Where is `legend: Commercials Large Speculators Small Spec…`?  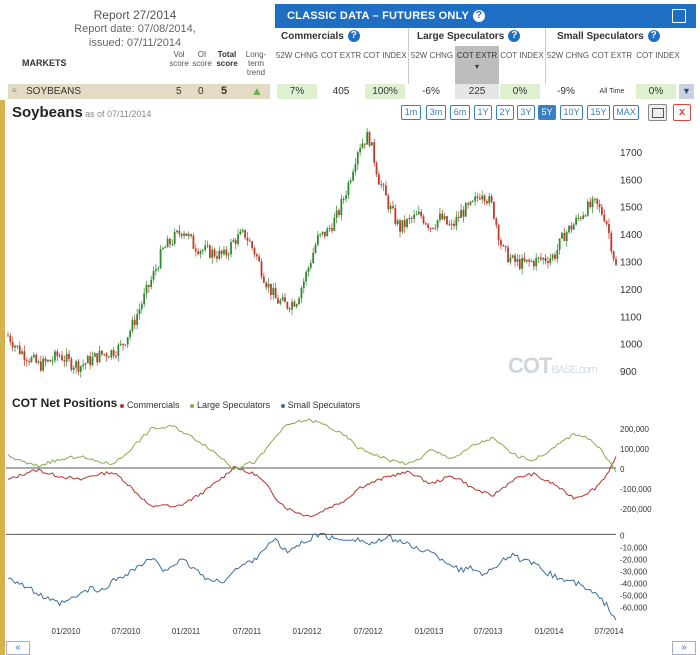
legend: Commercials Large Speculators Small Spec… is located at coordinates (240, 405).